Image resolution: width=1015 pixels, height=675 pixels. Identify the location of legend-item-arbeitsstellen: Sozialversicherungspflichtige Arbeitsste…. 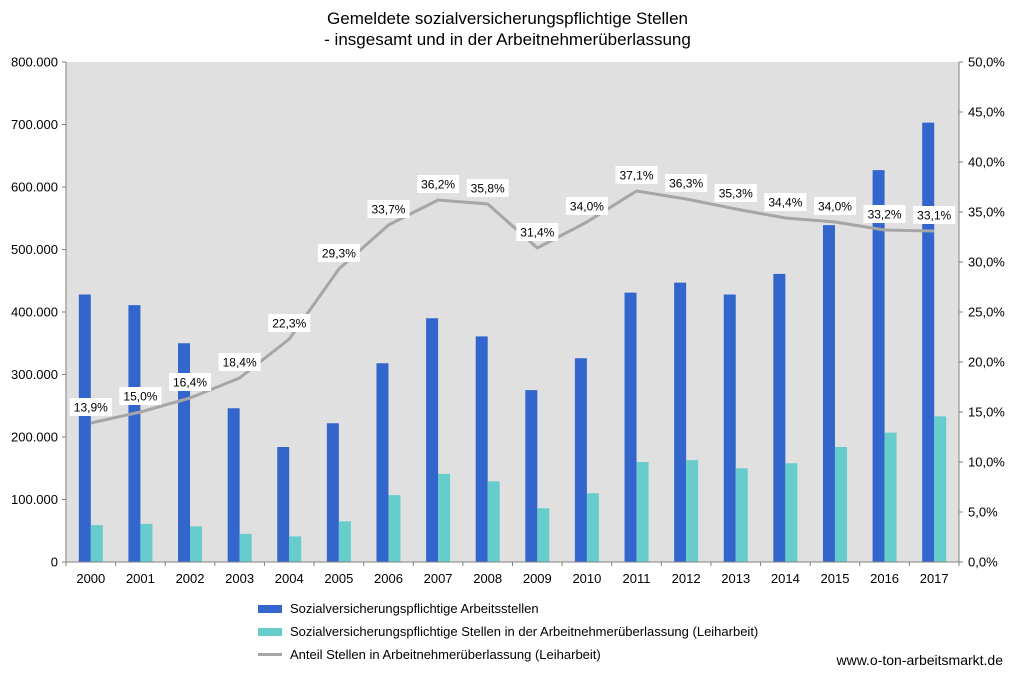
(508, 608).